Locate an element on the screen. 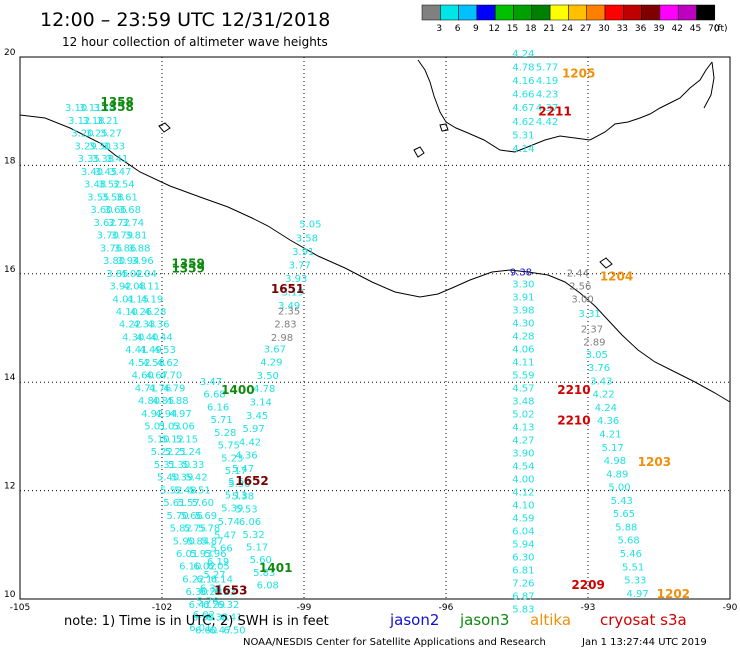  latitude-tick-label: 18 is located at coordinates (10, 161).